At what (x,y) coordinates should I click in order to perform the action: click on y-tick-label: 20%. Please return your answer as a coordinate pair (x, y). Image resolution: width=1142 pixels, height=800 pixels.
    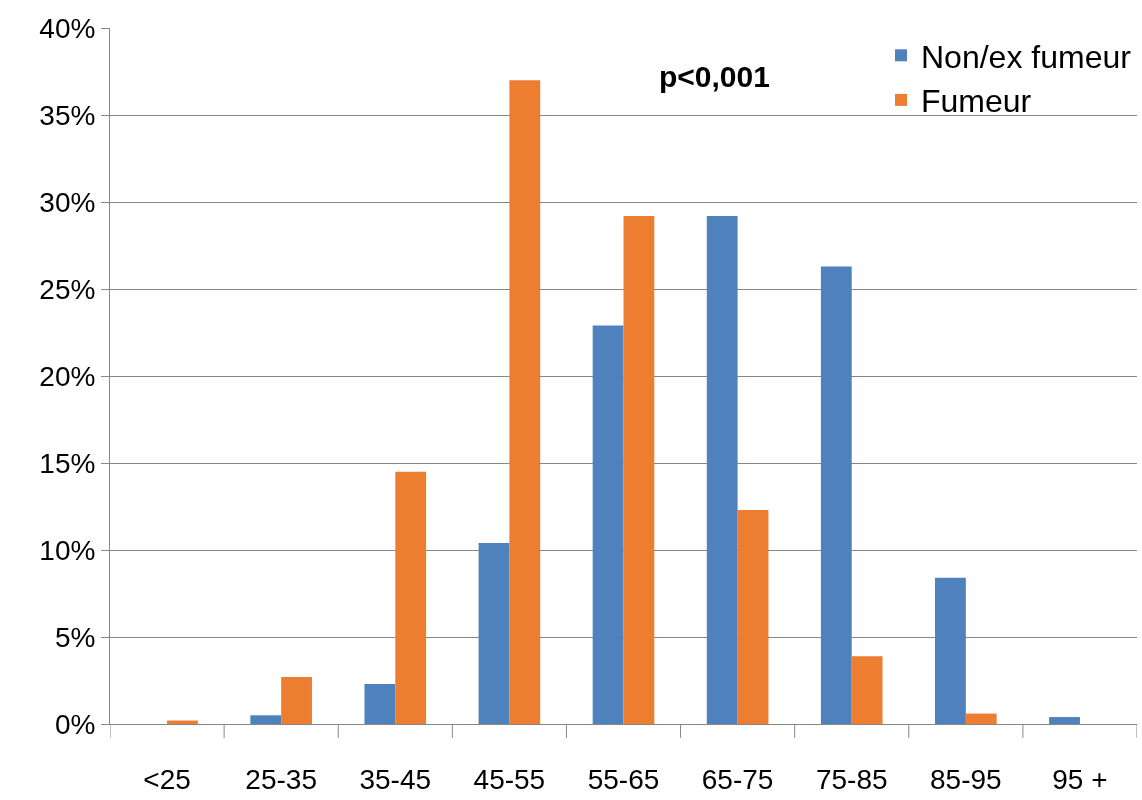
    Looking at the image, I should click on (67, 376).